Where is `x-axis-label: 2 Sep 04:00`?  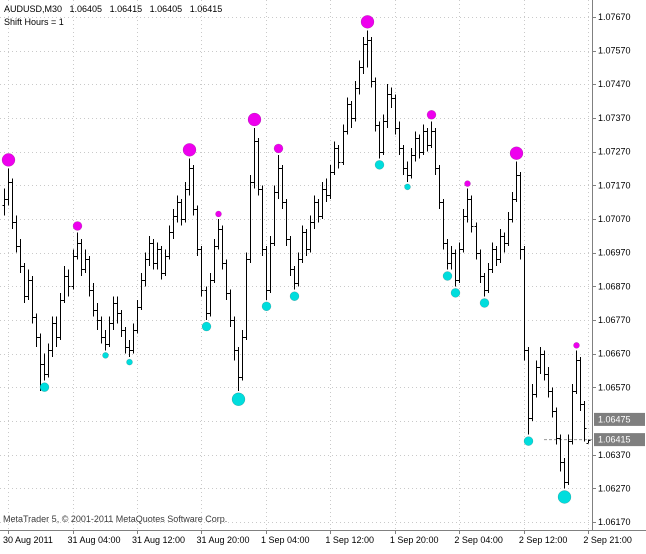
x-axis-label: 2 Sep 04:00 is located at coordinates (478, 540).